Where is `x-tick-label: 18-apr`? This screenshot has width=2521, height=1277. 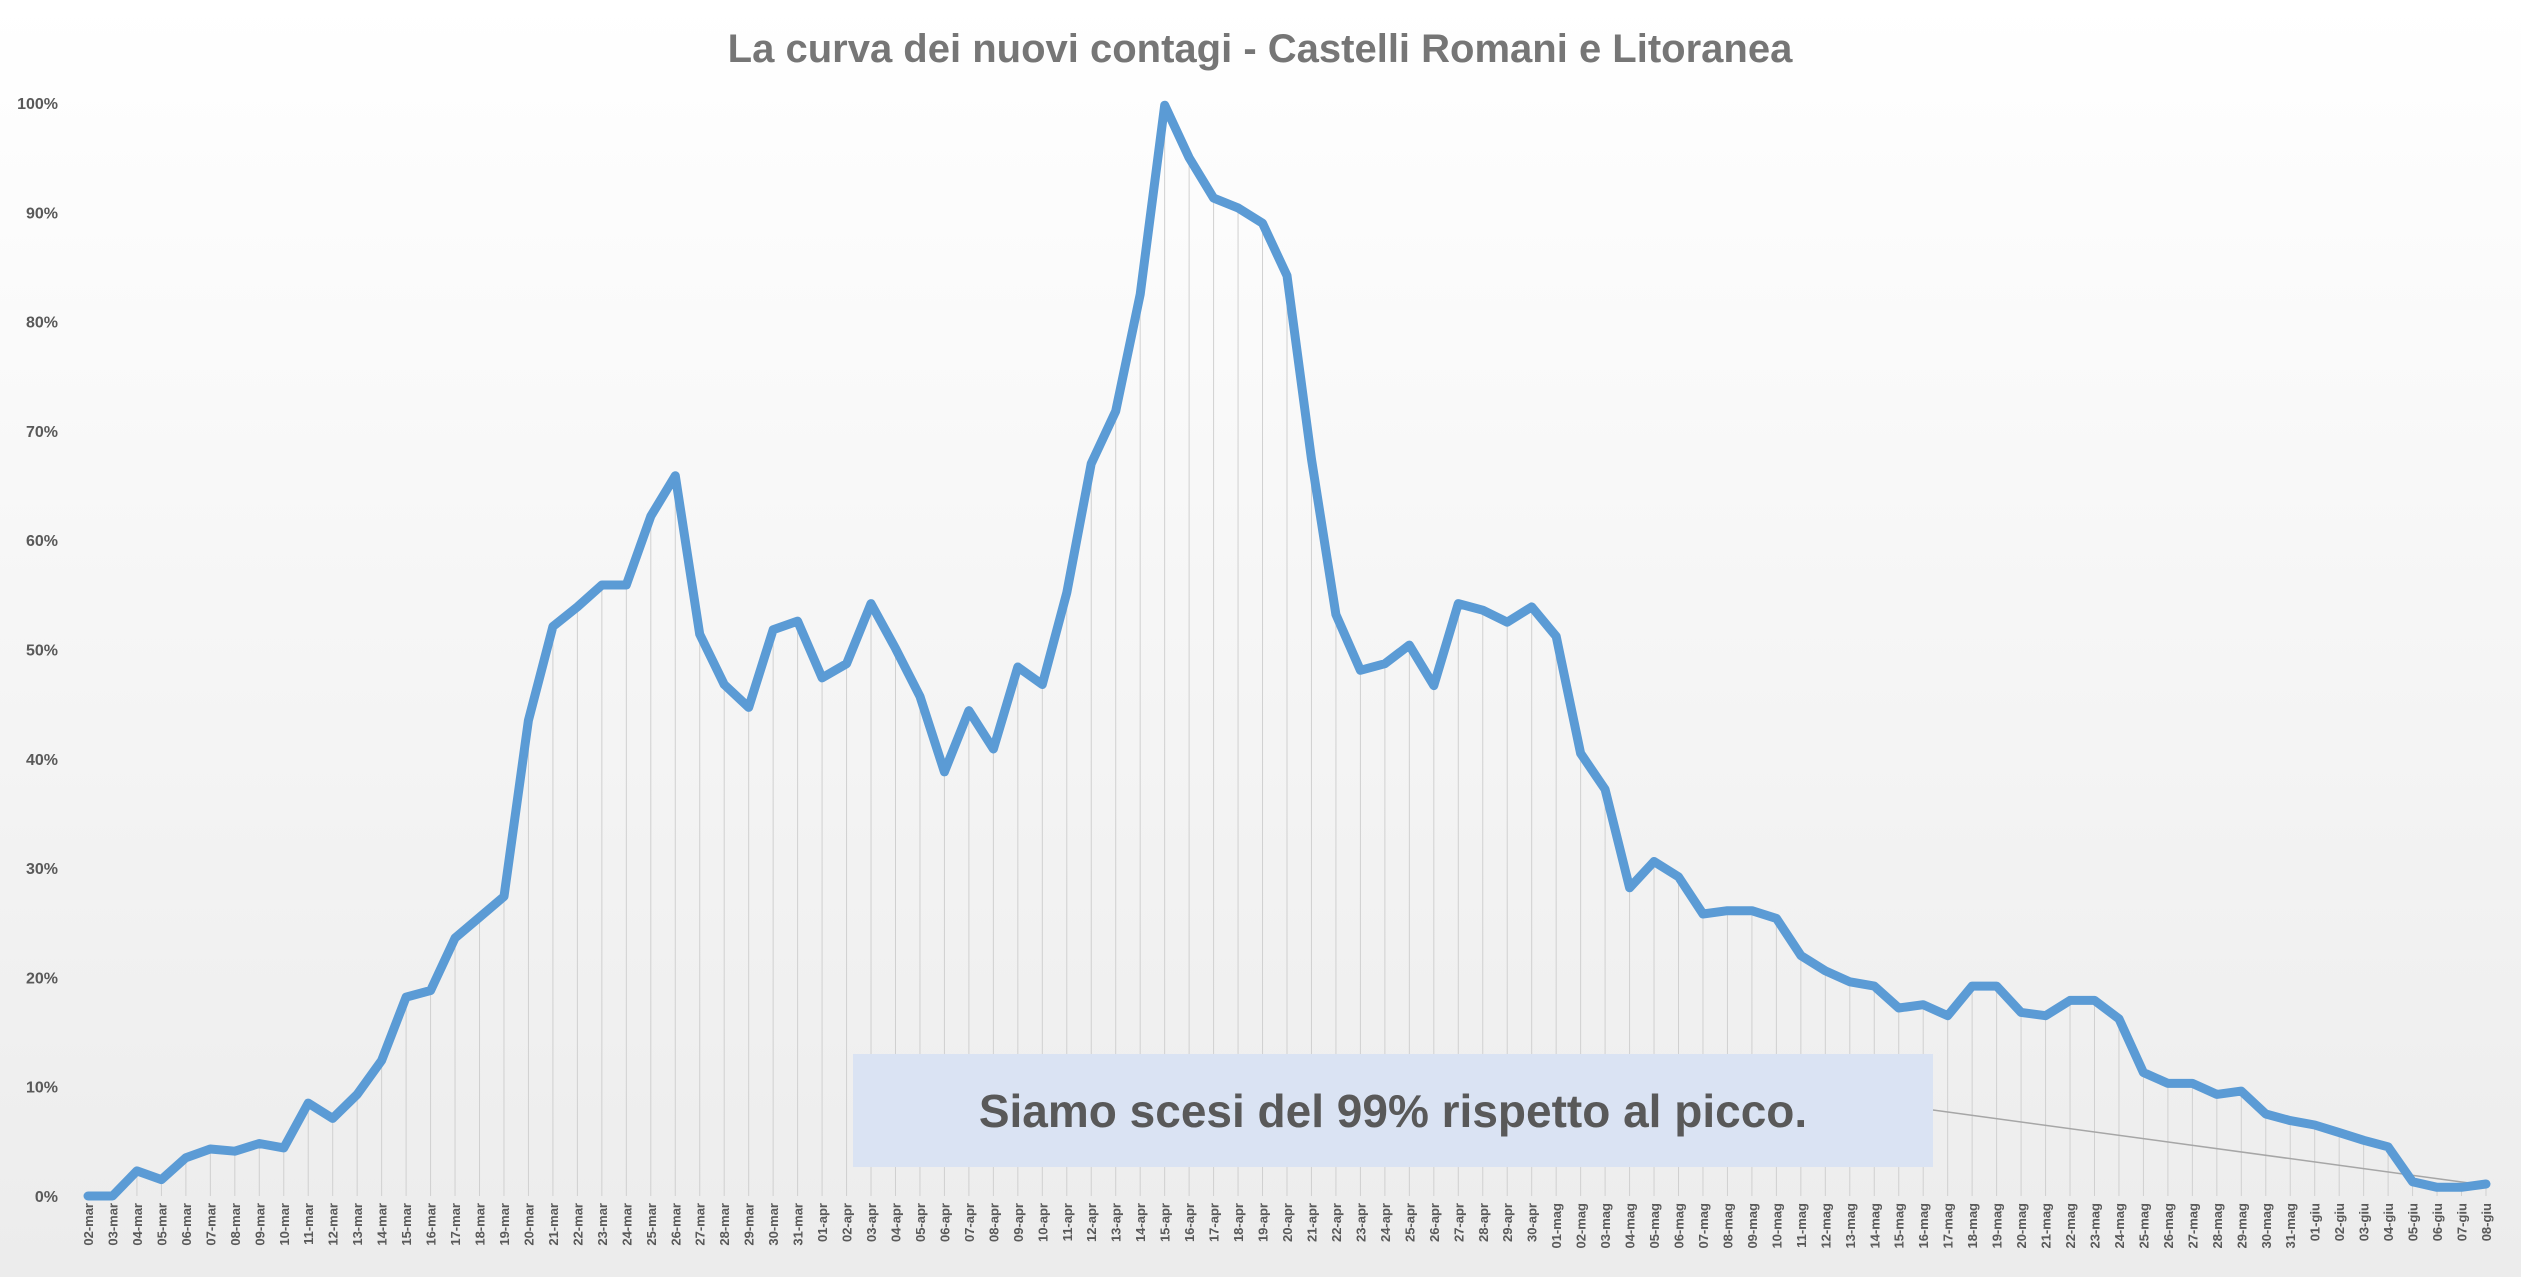
x-tick-label: 18-apr is located at coordinates (1238, 1222).